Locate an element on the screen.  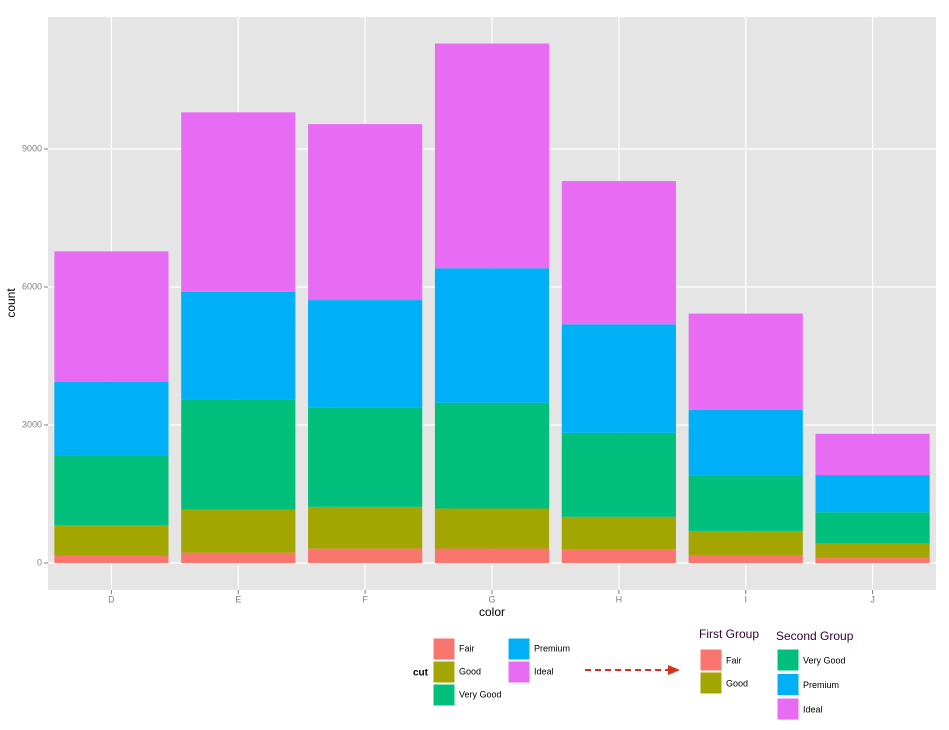
x-tick-label: F is located at coordinates (365, 599).